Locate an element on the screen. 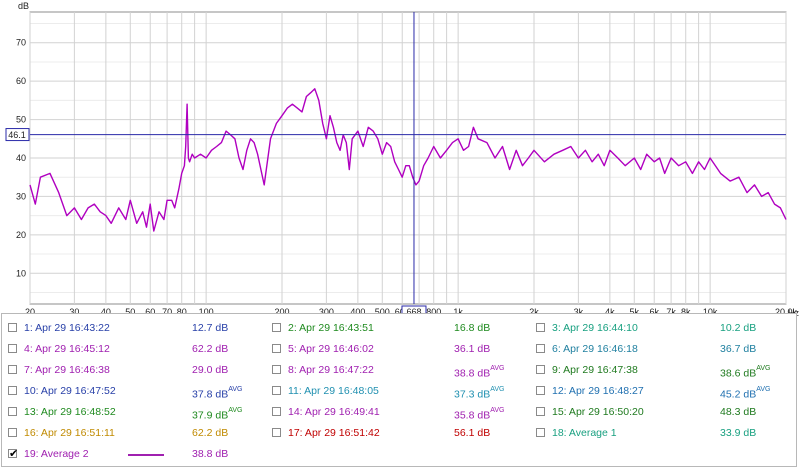 The image size is (800, 468). legend-entry: 10: Apr 29 16:47:52 37.8 dBAVG is located at coordinates (131, 391).